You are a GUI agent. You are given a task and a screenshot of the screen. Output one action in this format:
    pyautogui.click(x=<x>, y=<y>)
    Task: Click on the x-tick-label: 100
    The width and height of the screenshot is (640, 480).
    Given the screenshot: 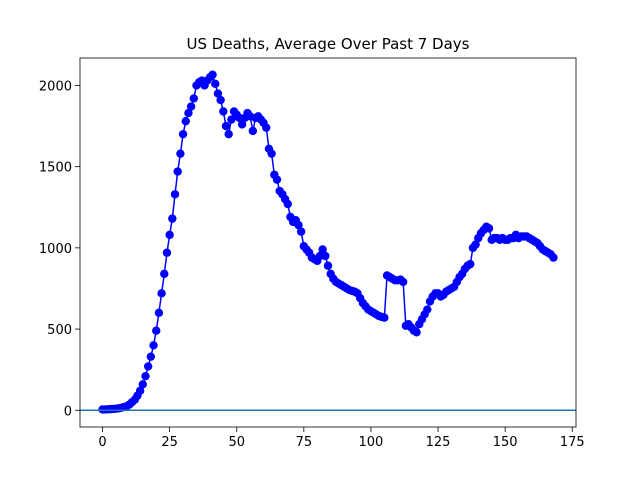 What is the action you would take?
    pyautogui.click(x=371, y=442)
    